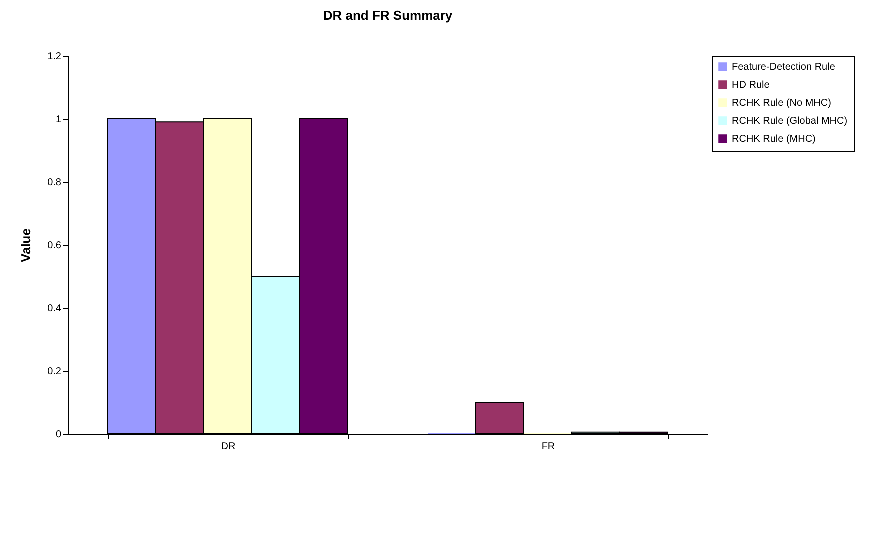  What do you see at coordinates (55, 309) in the screenshot?
I see `y-tick-label: 0.4` at bounding box center [55, 309].